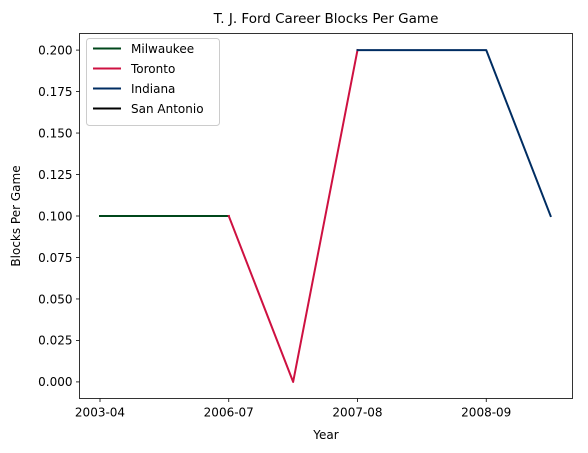 This screenshot has height=453, width=588. I want to click on y-tick-label: 0.050, so click(55, 299).